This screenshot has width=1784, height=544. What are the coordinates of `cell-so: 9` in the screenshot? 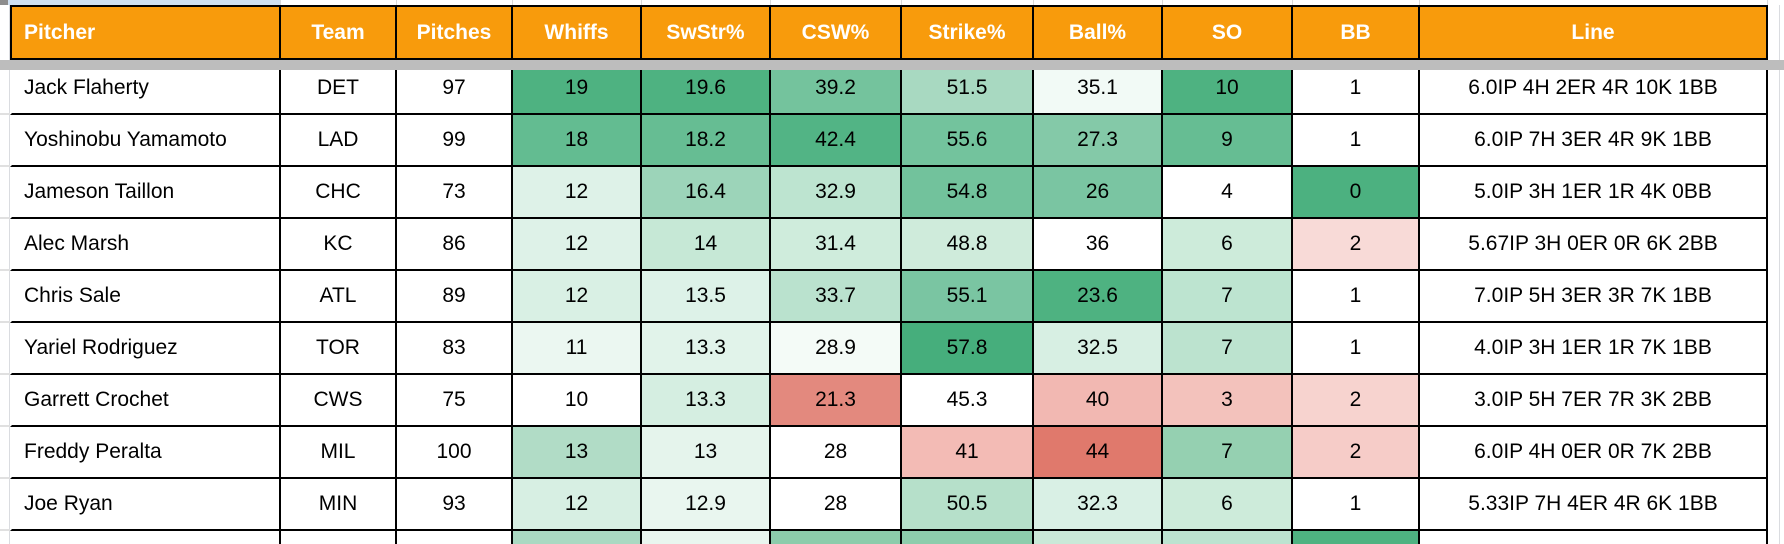 It's located at (1228, 141).